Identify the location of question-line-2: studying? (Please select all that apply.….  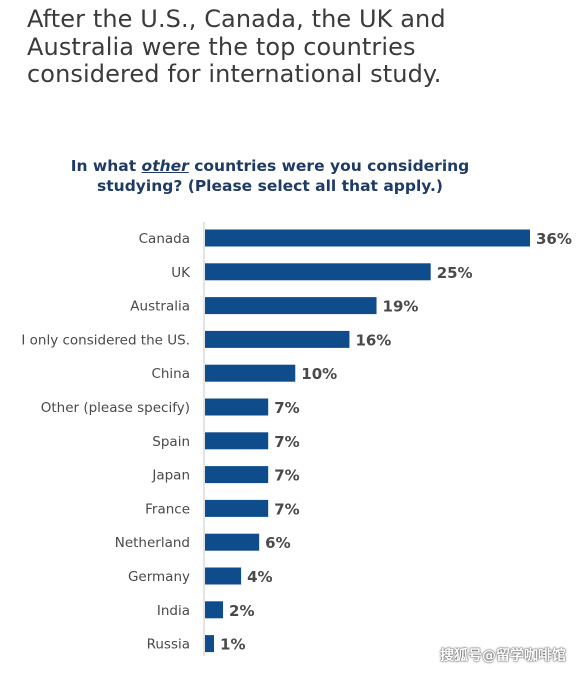
(270, 186).